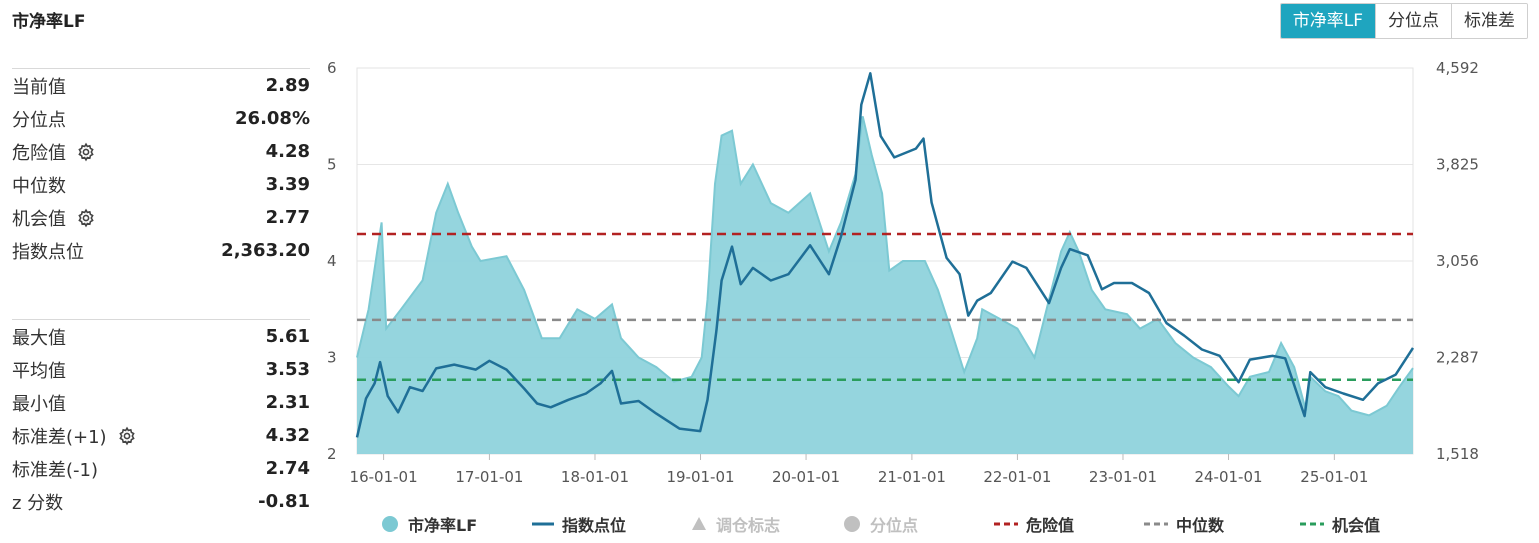 This screenshot has width=1539, height=543. Describe the element at coordinates (287, 336) in the screenshot. I see `stat-value: 5.61` at that location.